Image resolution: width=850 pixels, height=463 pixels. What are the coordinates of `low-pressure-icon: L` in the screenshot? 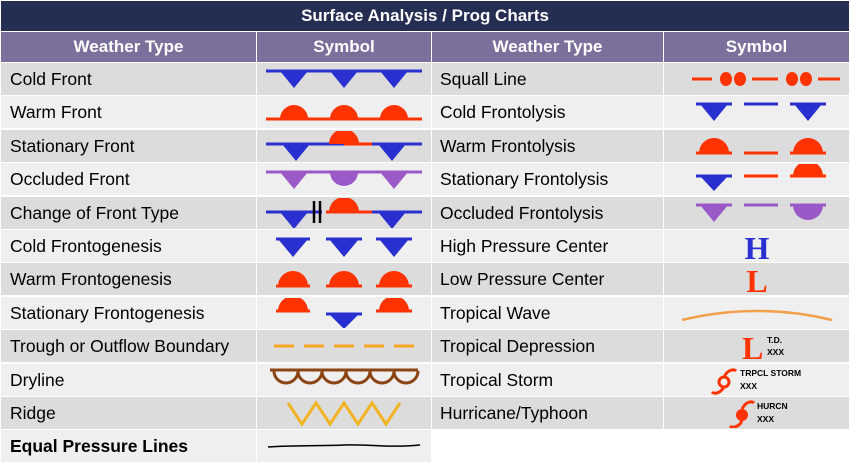 It's located at (756, 279).